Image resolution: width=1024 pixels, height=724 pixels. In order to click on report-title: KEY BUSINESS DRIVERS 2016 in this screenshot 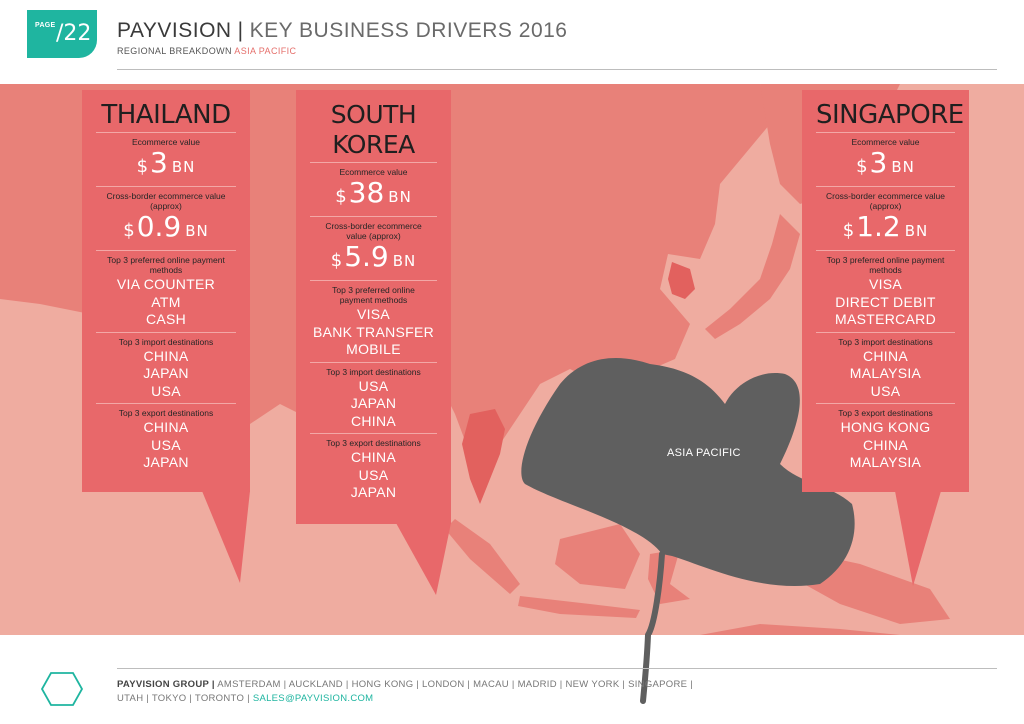, I will do `click(408, 30)`.